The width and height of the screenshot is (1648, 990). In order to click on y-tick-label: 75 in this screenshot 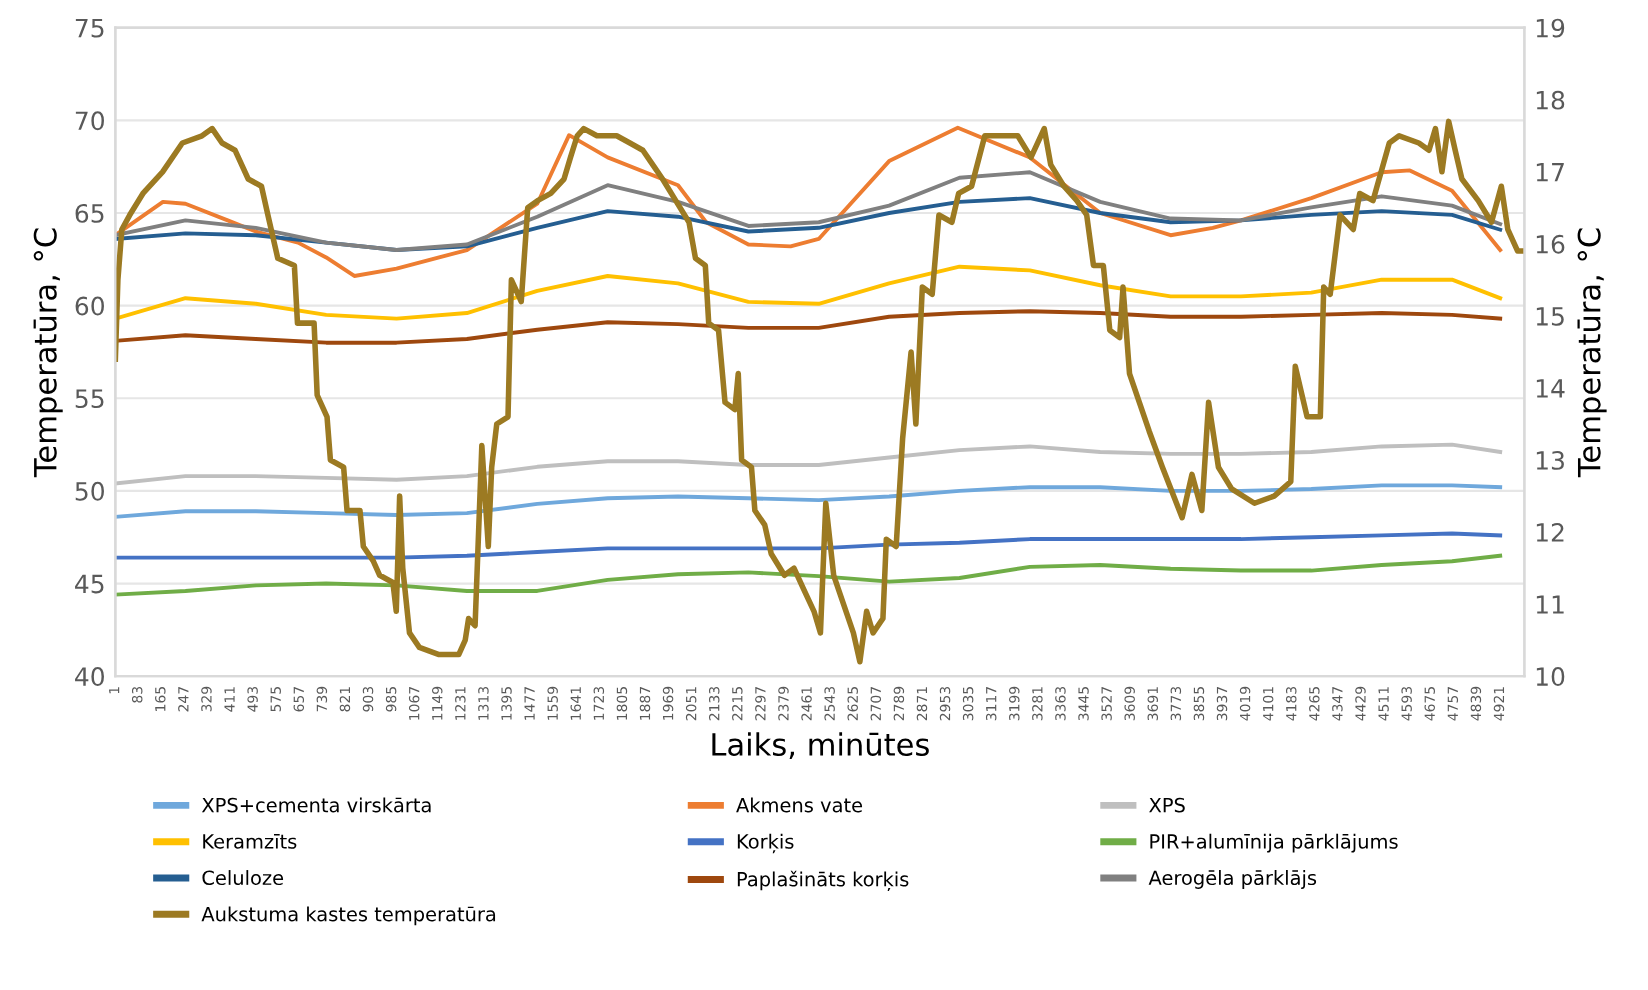, I will do `click(89, 28)`.